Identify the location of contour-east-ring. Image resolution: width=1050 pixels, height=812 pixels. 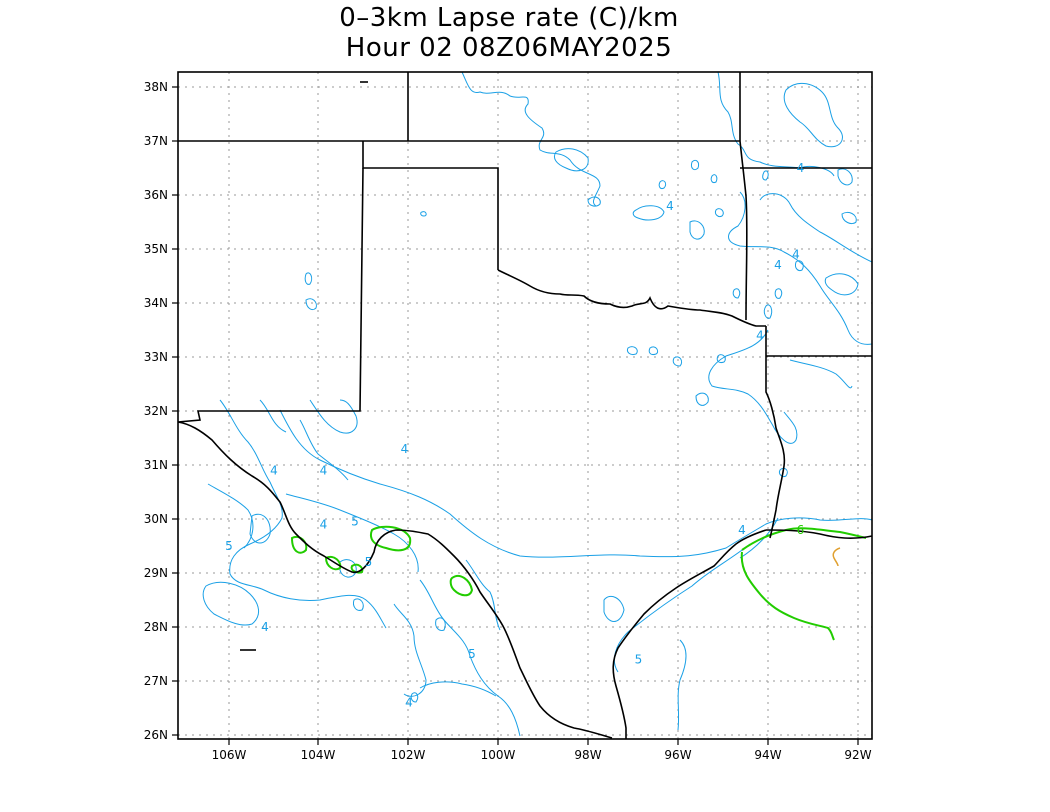
(702, 399).